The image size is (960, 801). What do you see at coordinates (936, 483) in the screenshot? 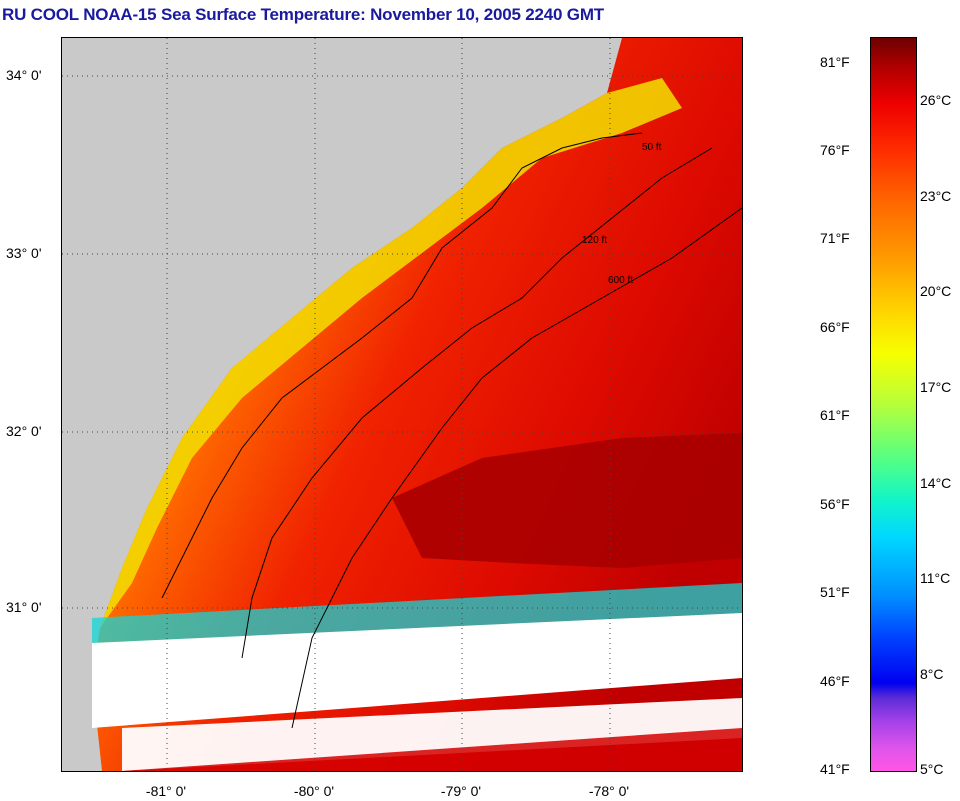
I see `scale-c-14: 14°C` at bounding box center [936, 483].